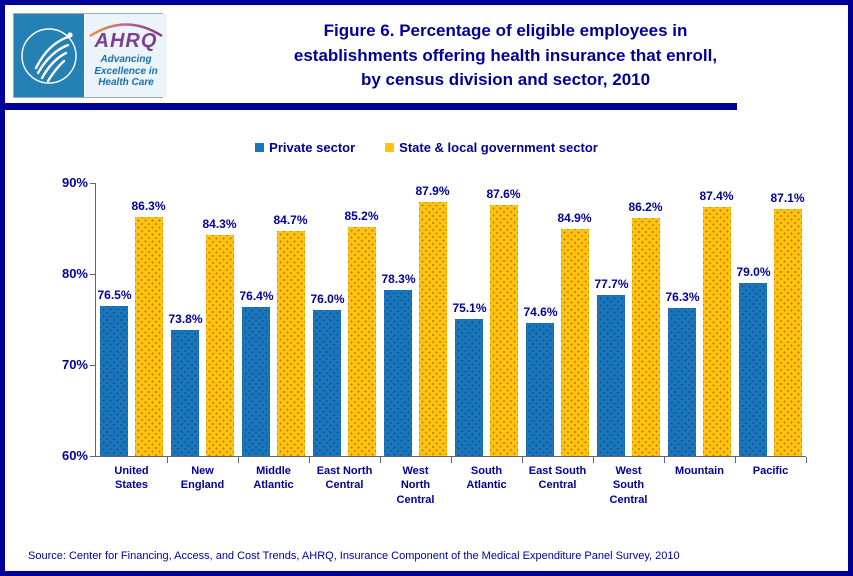 The width and height of the screenshot is (853, 576). What do you see at coordinates (787, 198) in the screenshot?
I see `bar-value-label: 87.1%` at bounding box center [787, 198].